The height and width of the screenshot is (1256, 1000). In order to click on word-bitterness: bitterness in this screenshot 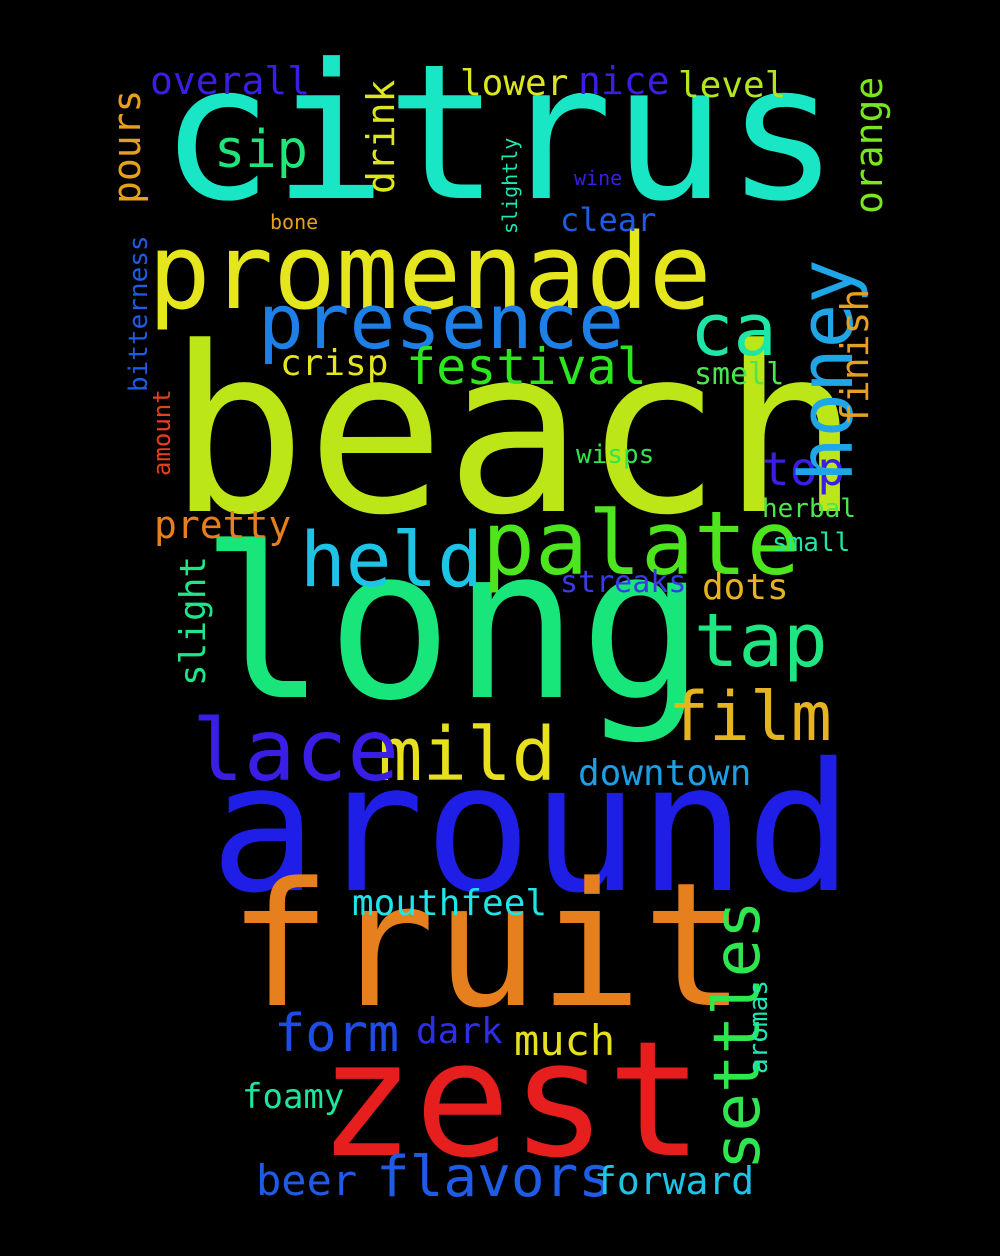, I will do `click(139, 313)`.